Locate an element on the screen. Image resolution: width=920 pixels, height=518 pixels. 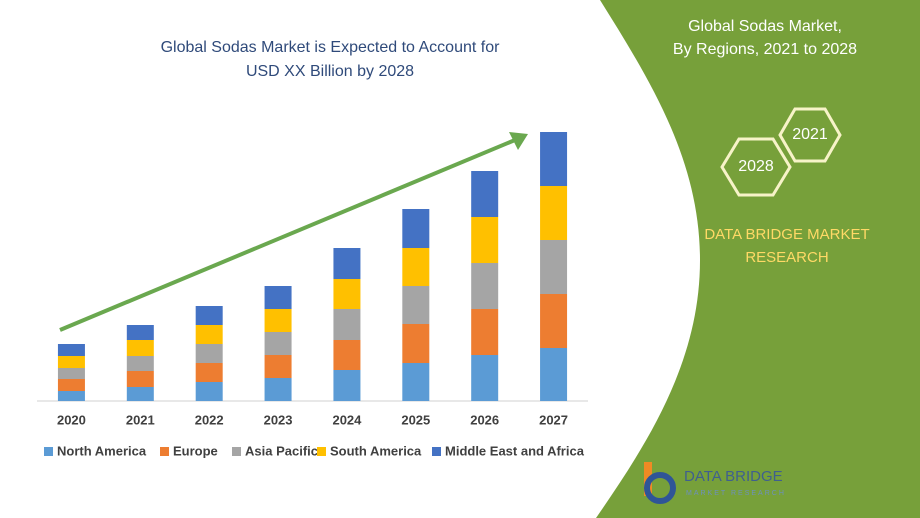
x-tick-label: 2026 is located at coordinates (484, 419).